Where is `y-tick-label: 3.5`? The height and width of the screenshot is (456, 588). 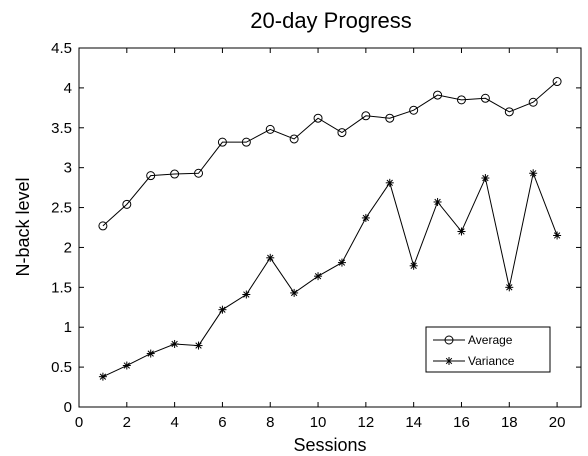
y-tick-label: 3.5 is located at coordinates (61, 128).